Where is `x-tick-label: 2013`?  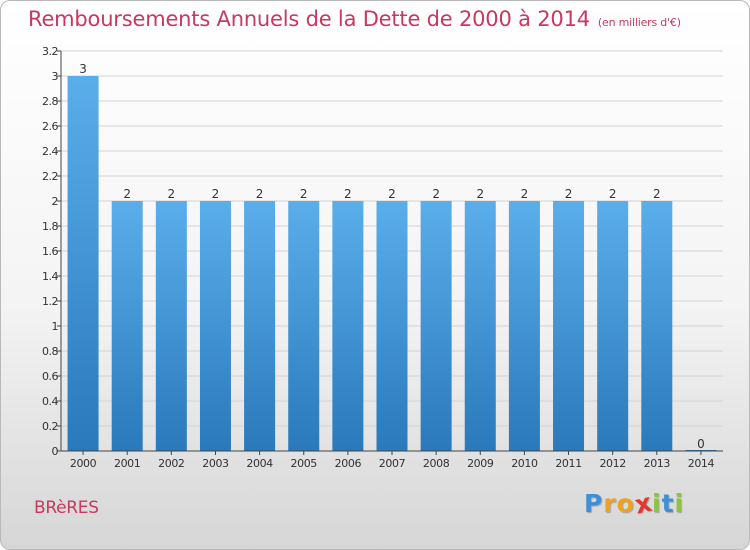
x-tick-label: 2013 is located at coordinates (657, 463).